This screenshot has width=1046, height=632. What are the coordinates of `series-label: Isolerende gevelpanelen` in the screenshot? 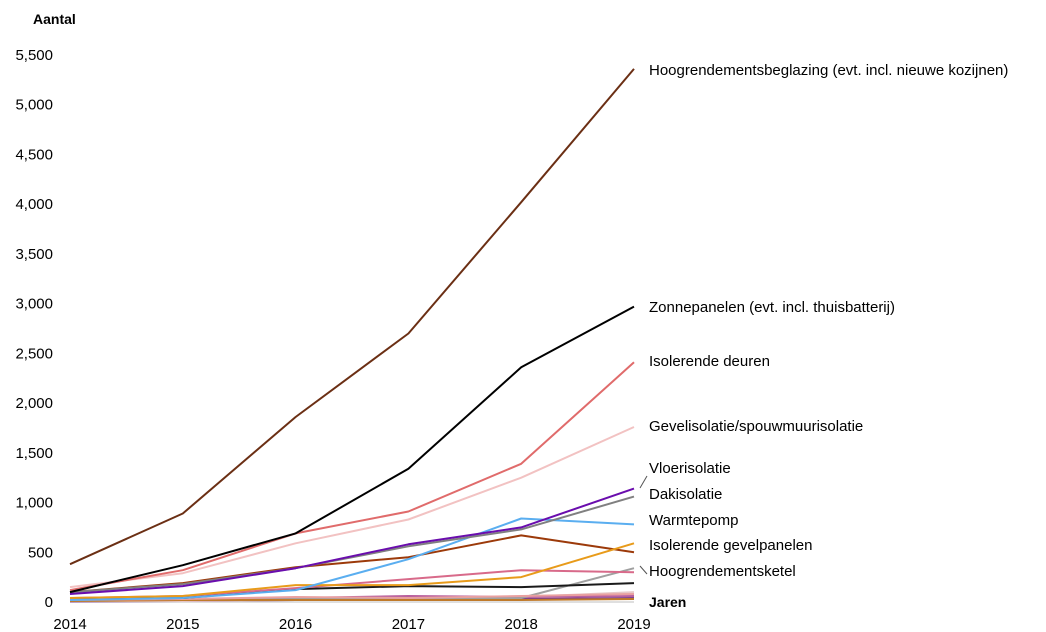 It's located at (730, 545).